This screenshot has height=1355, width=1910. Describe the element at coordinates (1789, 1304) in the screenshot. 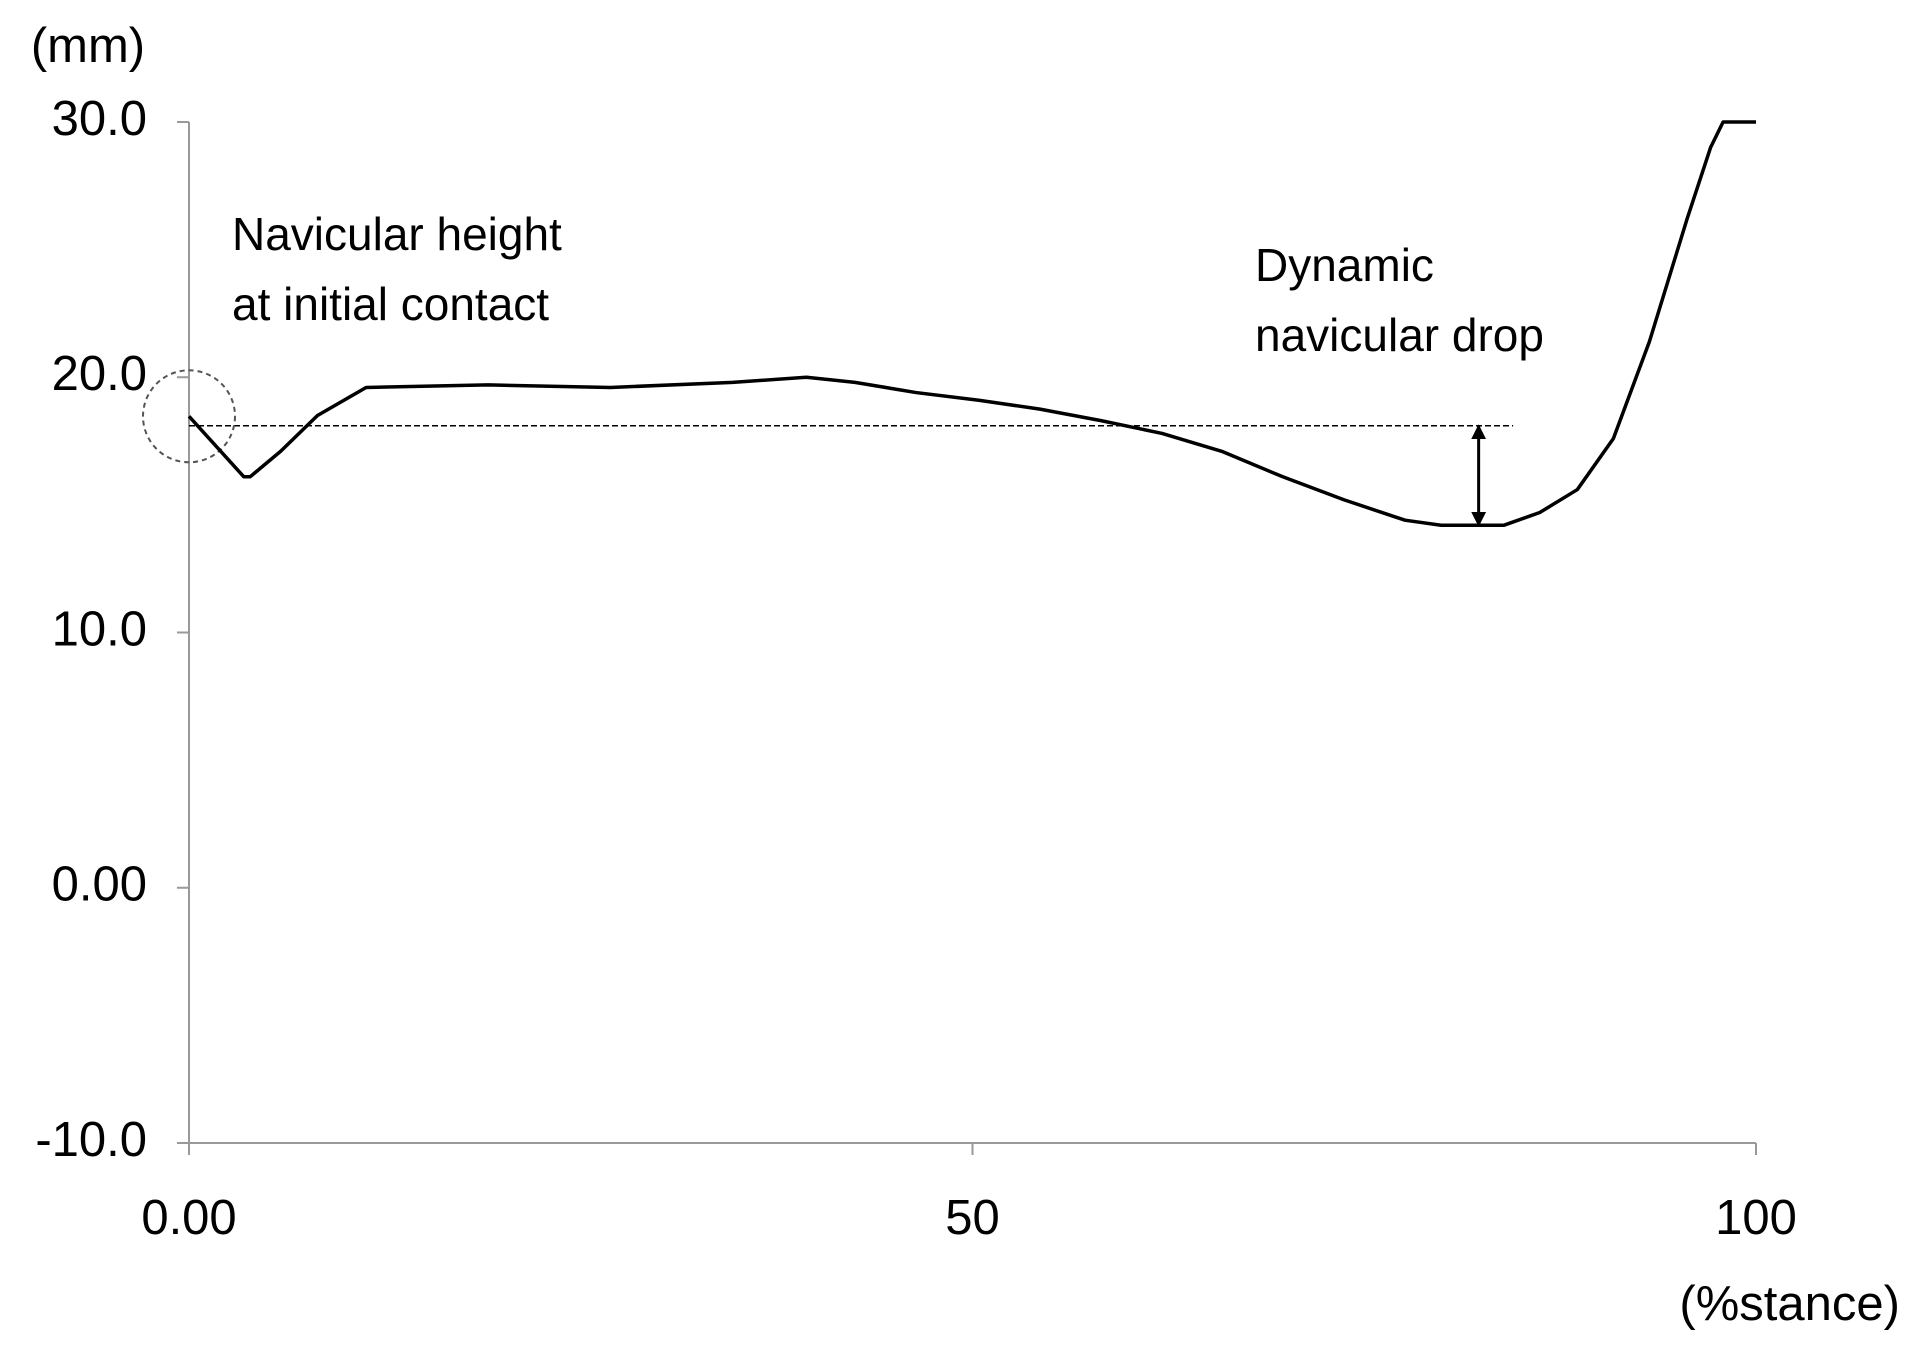

I see `x-axis-label: (%stance)` at that location.